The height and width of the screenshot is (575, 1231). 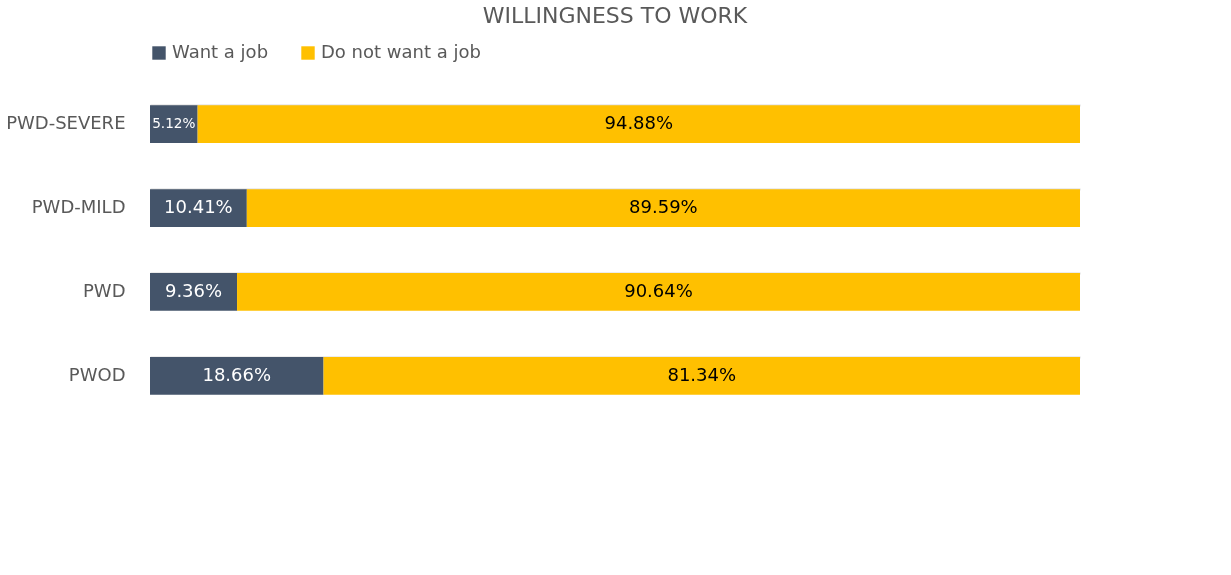 What do you see at coordinates (97, 374) in the screenshot?
I see `y-tick-label: PWOD` at bounding box center [97, 374].